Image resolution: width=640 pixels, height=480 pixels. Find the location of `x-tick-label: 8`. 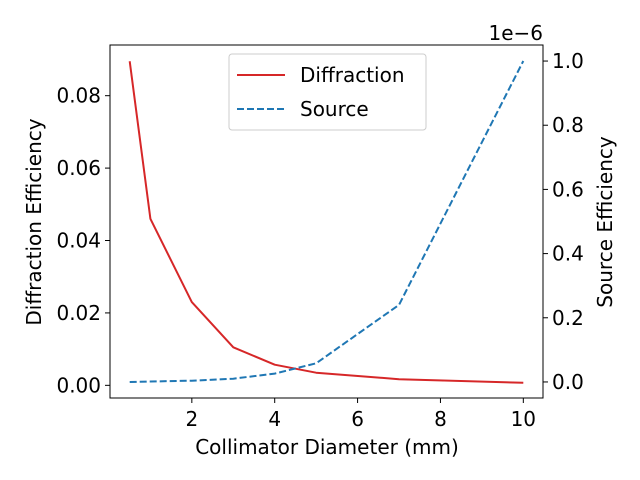

x-tick-label: 8 is located at coordinates (440, 419).